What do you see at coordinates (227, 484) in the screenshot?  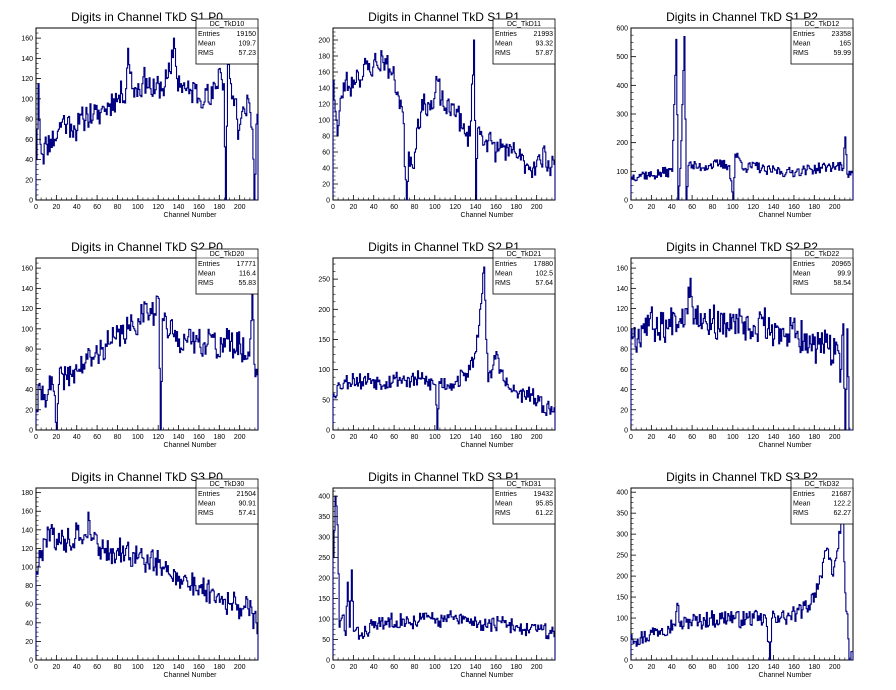 I see `stats-name: DC_TkD30` at bounding box center [227, 484].